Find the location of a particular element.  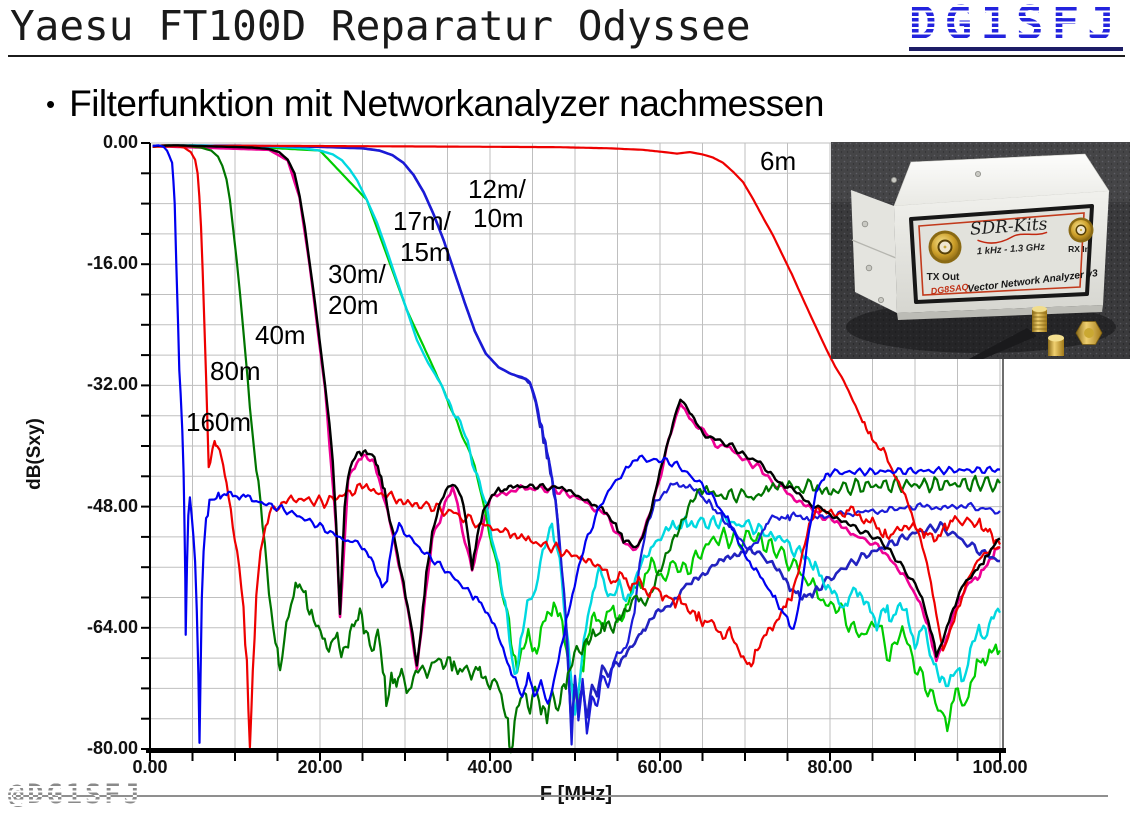

callsign-text: DG1SFJ is located at coordinates (1016, 25).